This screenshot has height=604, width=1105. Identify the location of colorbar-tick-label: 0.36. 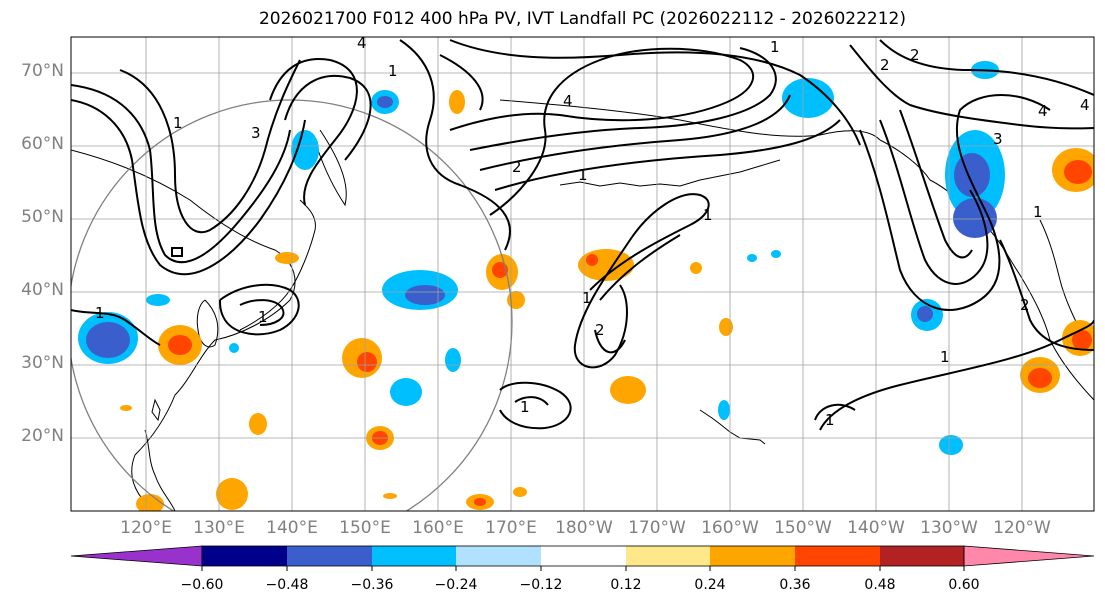
(795, 585).